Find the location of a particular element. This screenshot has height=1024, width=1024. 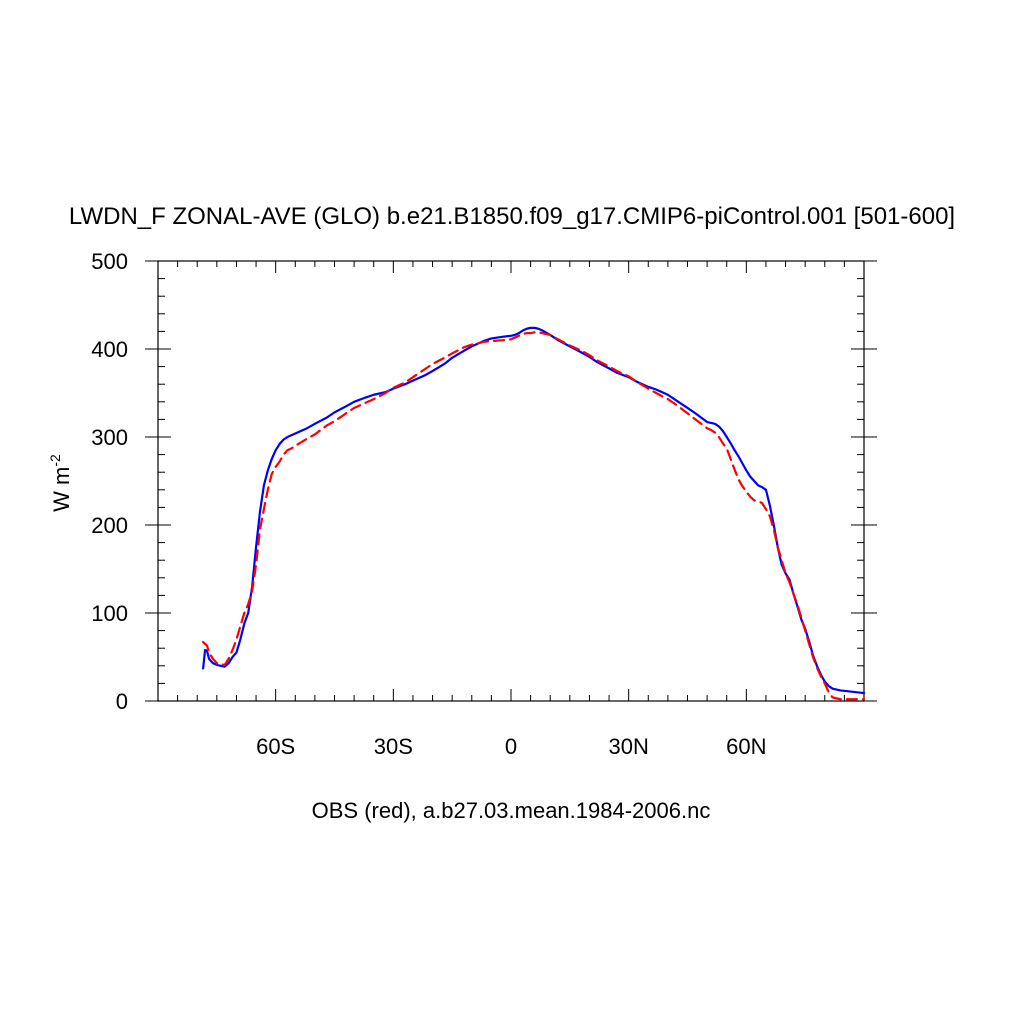

y-tick-label: 0 is located at coordinates (122, 701).